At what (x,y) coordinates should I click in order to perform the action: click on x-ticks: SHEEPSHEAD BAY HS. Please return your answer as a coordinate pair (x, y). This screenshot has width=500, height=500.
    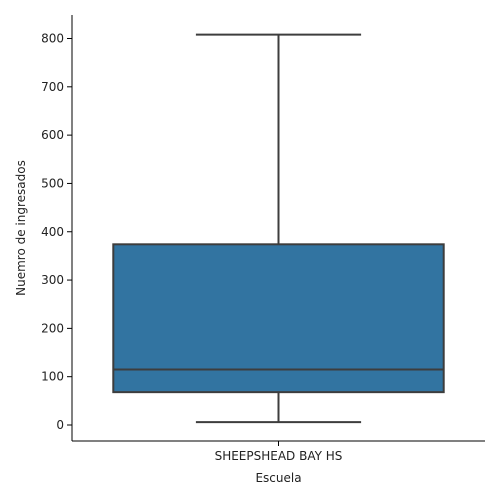
    Looking at the image, I should click on (279, 452).